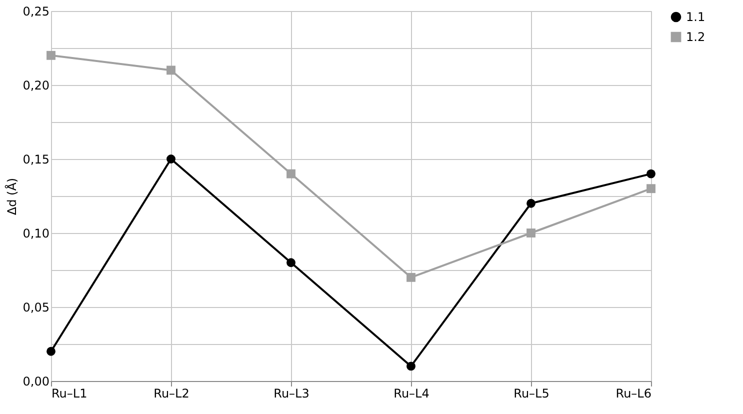 The height and width of the screenshot is (414, 743). Describe the element at coordinates (36, 307) in the screenshot. I see `y-tick-label: 0,05` at that location.